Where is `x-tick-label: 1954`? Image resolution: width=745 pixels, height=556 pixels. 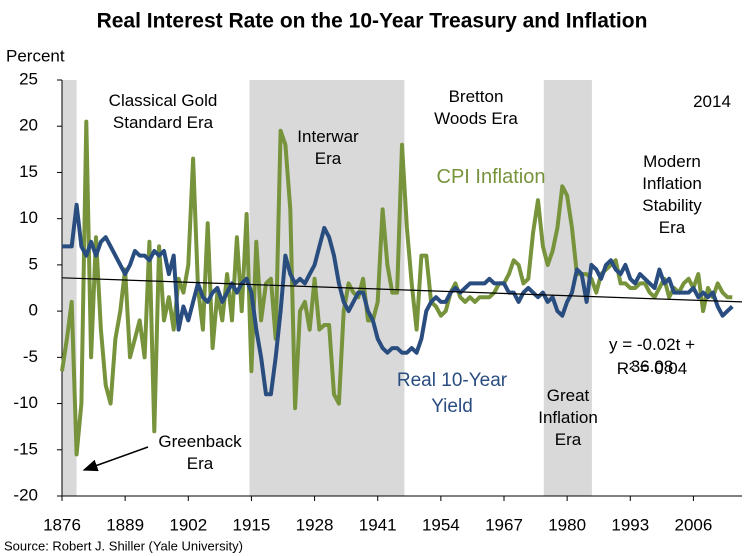
x-tick-label: 1954 is located at coordinates (441, 524).